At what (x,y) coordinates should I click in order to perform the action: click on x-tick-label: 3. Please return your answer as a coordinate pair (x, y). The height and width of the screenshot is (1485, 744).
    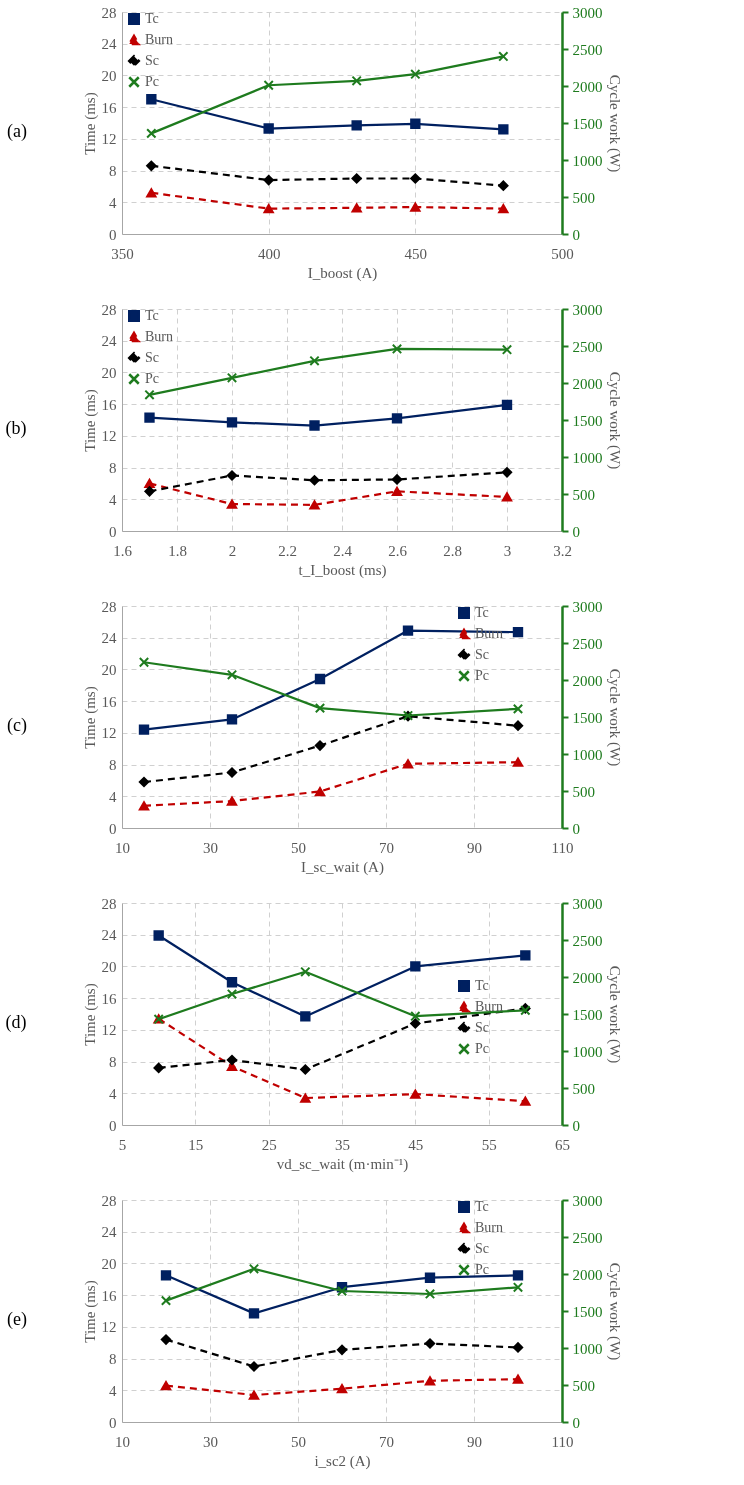
    Looking at the image, I should click on (507, 550).